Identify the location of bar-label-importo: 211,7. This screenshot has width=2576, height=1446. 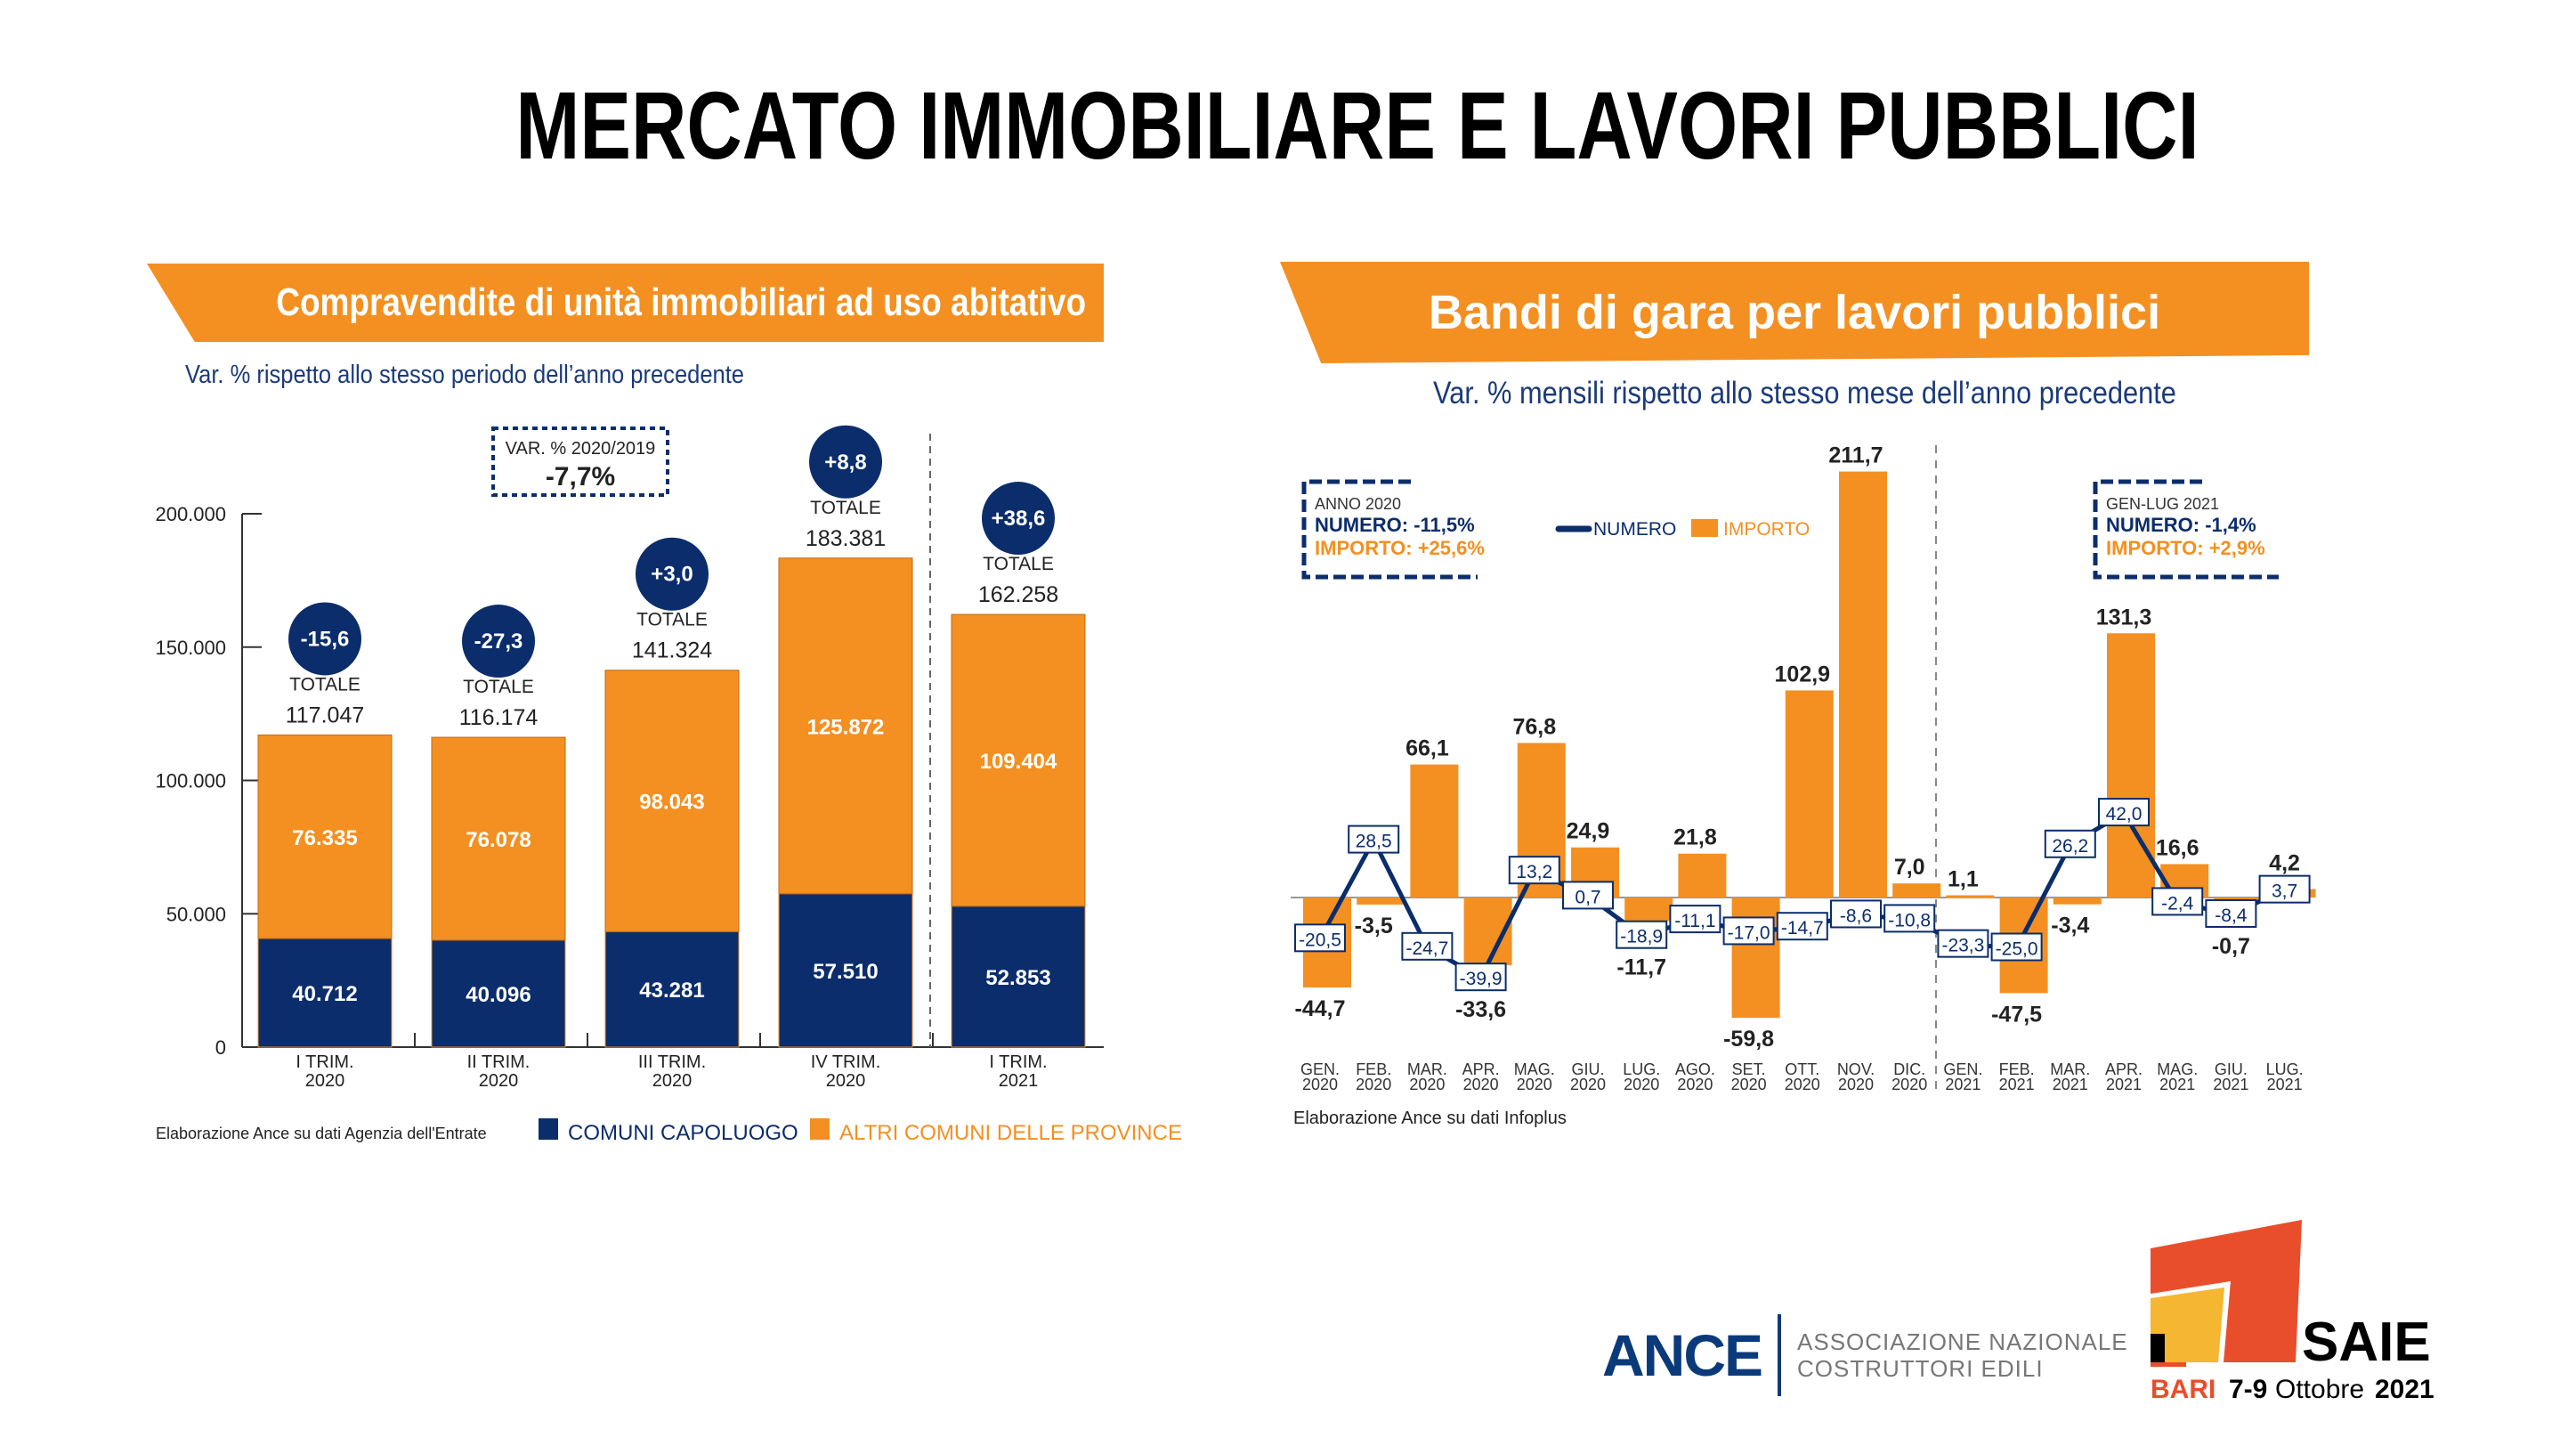
(1856, 455).